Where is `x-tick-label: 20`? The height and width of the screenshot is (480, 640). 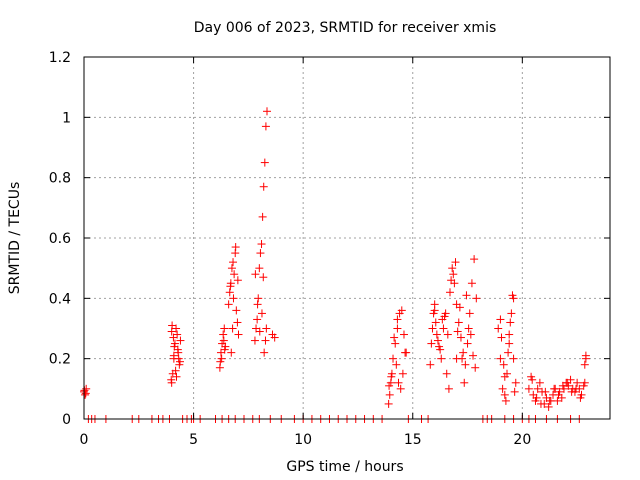 x-tick-label: 20 is located at coordinates (522, 440).